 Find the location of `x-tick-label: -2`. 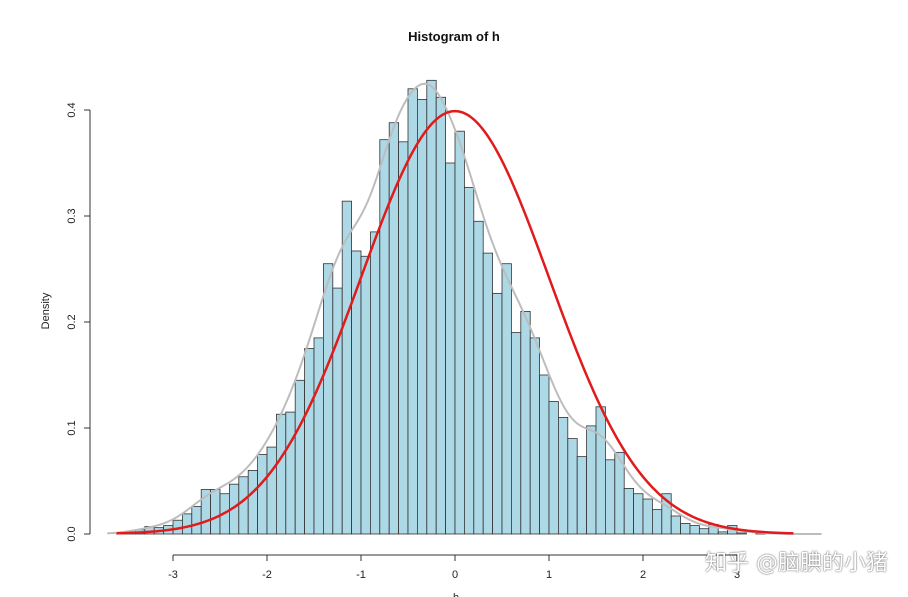

x-tick-label: -2 is located at coordinates (267, 575).